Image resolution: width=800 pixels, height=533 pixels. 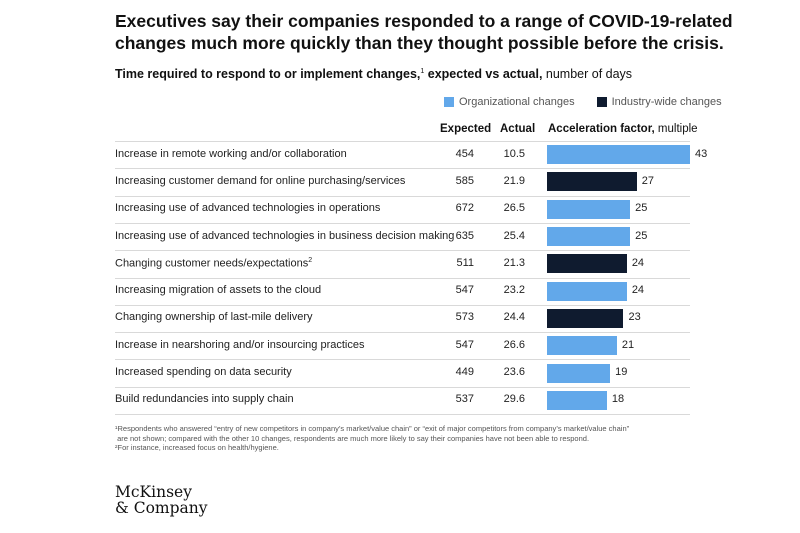 I want to click on row-label: Changing ownership of last-mile delivery, so click(x=213, y=317).